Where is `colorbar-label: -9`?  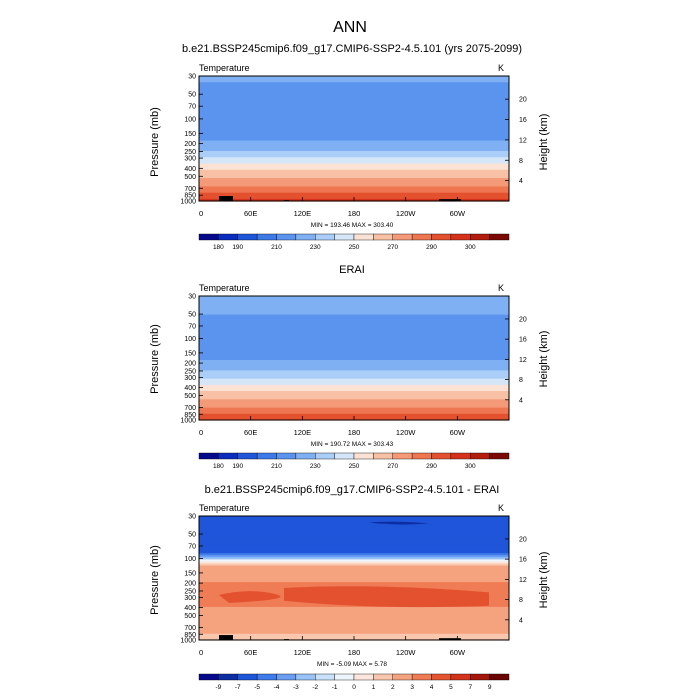 colorbar-label: -9 is located at coordinates (218, 687).